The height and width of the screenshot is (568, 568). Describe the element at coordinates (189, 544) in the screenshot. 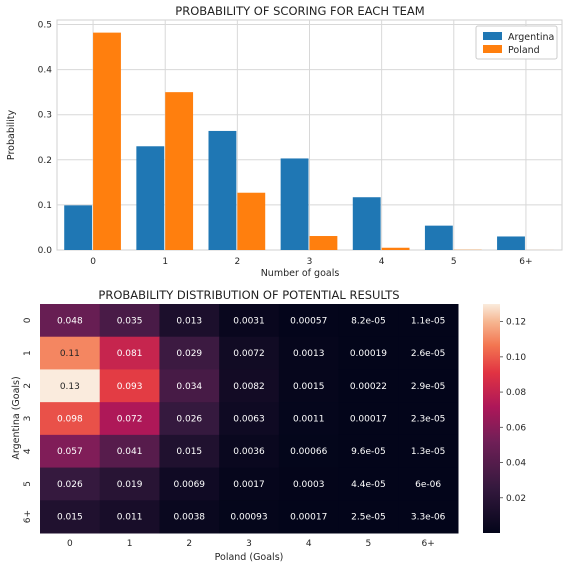

I see `heatmap-x-tick-label: 2` at that location.